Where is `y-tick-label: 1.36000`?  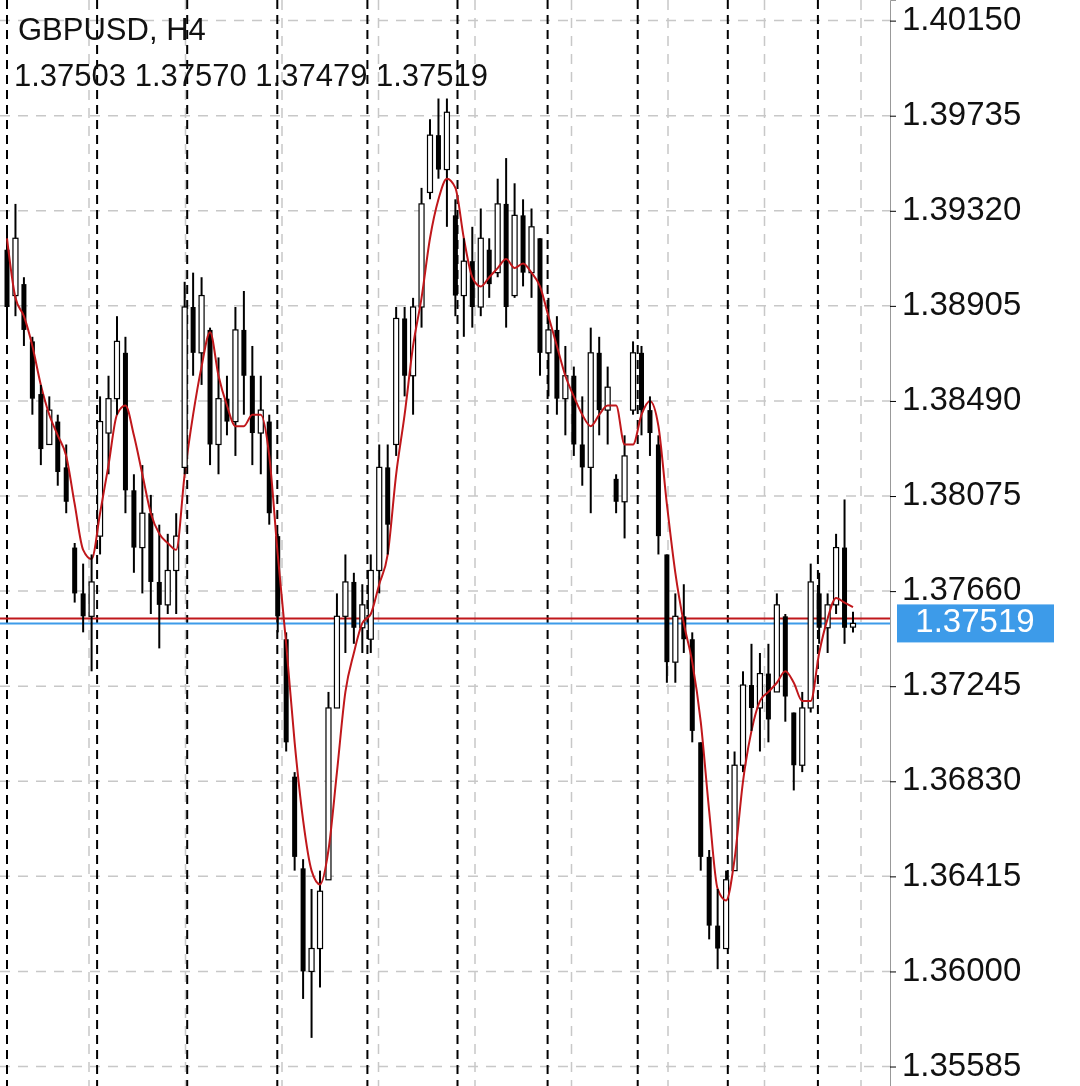
y-tick-label: 1.36000 is located at coordinates (962, 969).